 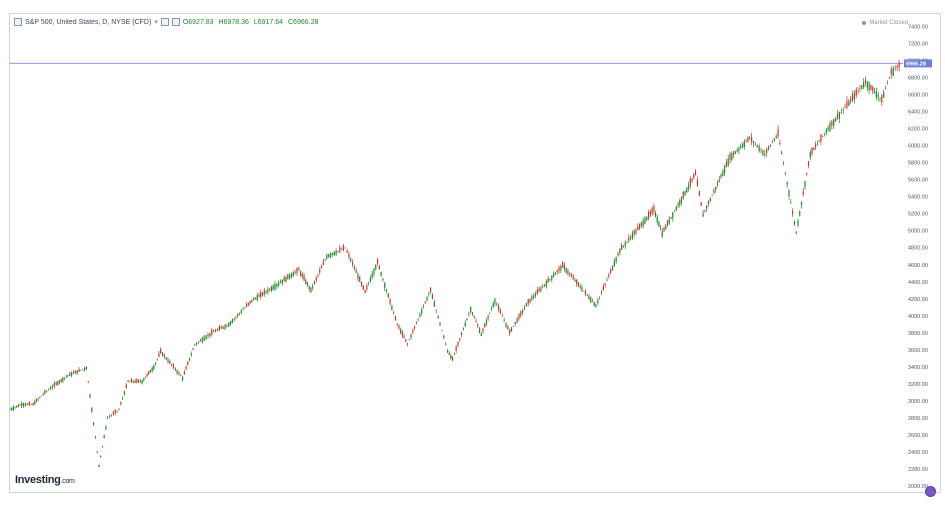 What do you see at coordinates (930, 491) in the screenshot?
I see `chart-settings-icon` at bounding box center [930, 491].